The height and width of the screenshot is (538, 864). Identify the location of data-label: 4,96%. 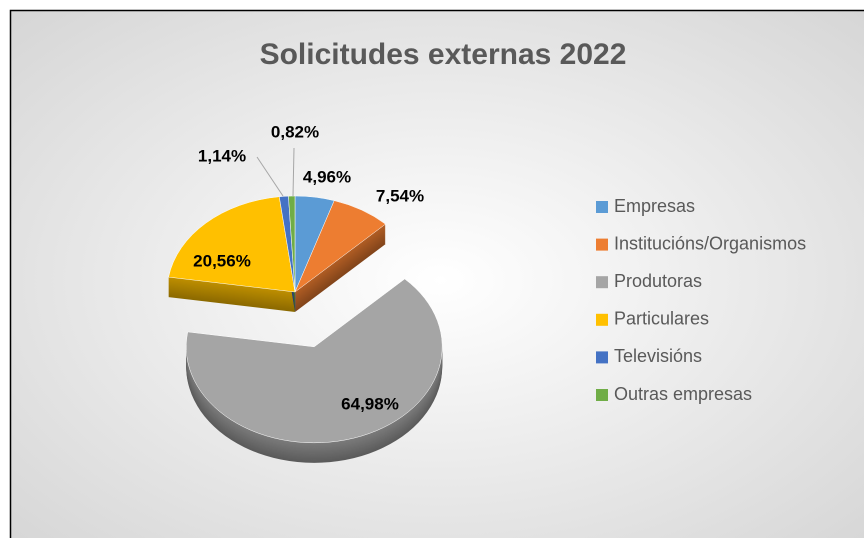
(327, 176).